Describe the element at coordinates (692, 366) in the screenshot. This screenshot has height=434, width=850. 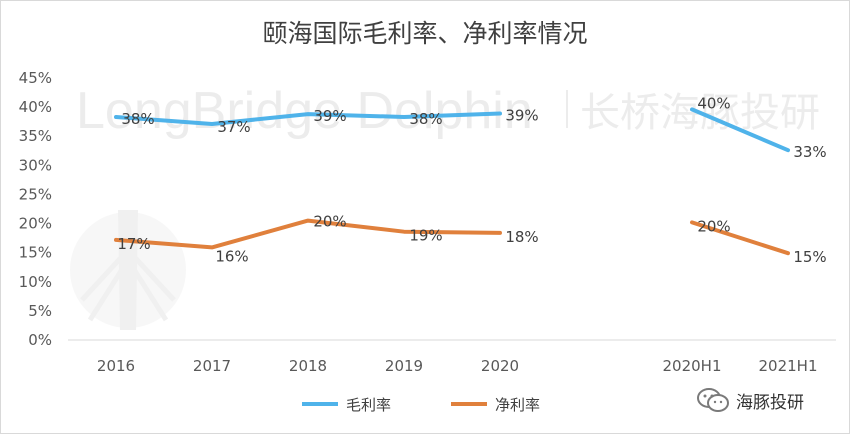
I see `x-tick-label: 2020H1` at that location.